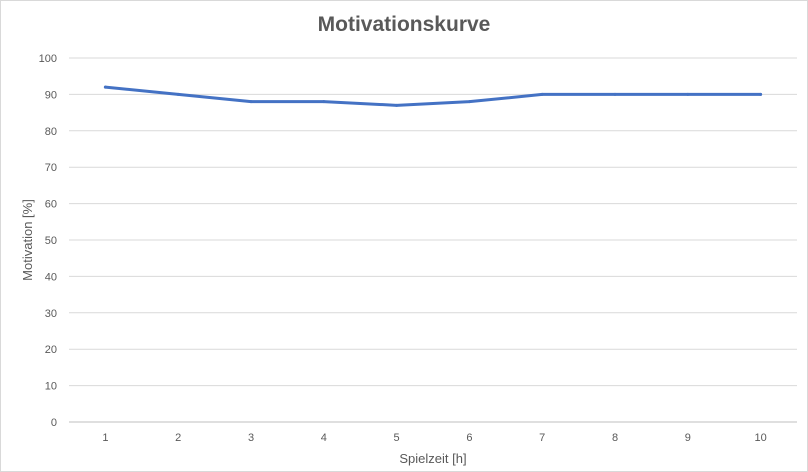  Describe the element at coordinates (324, 438) in the screenshot. I see `x-tick-label: 4` at that location.